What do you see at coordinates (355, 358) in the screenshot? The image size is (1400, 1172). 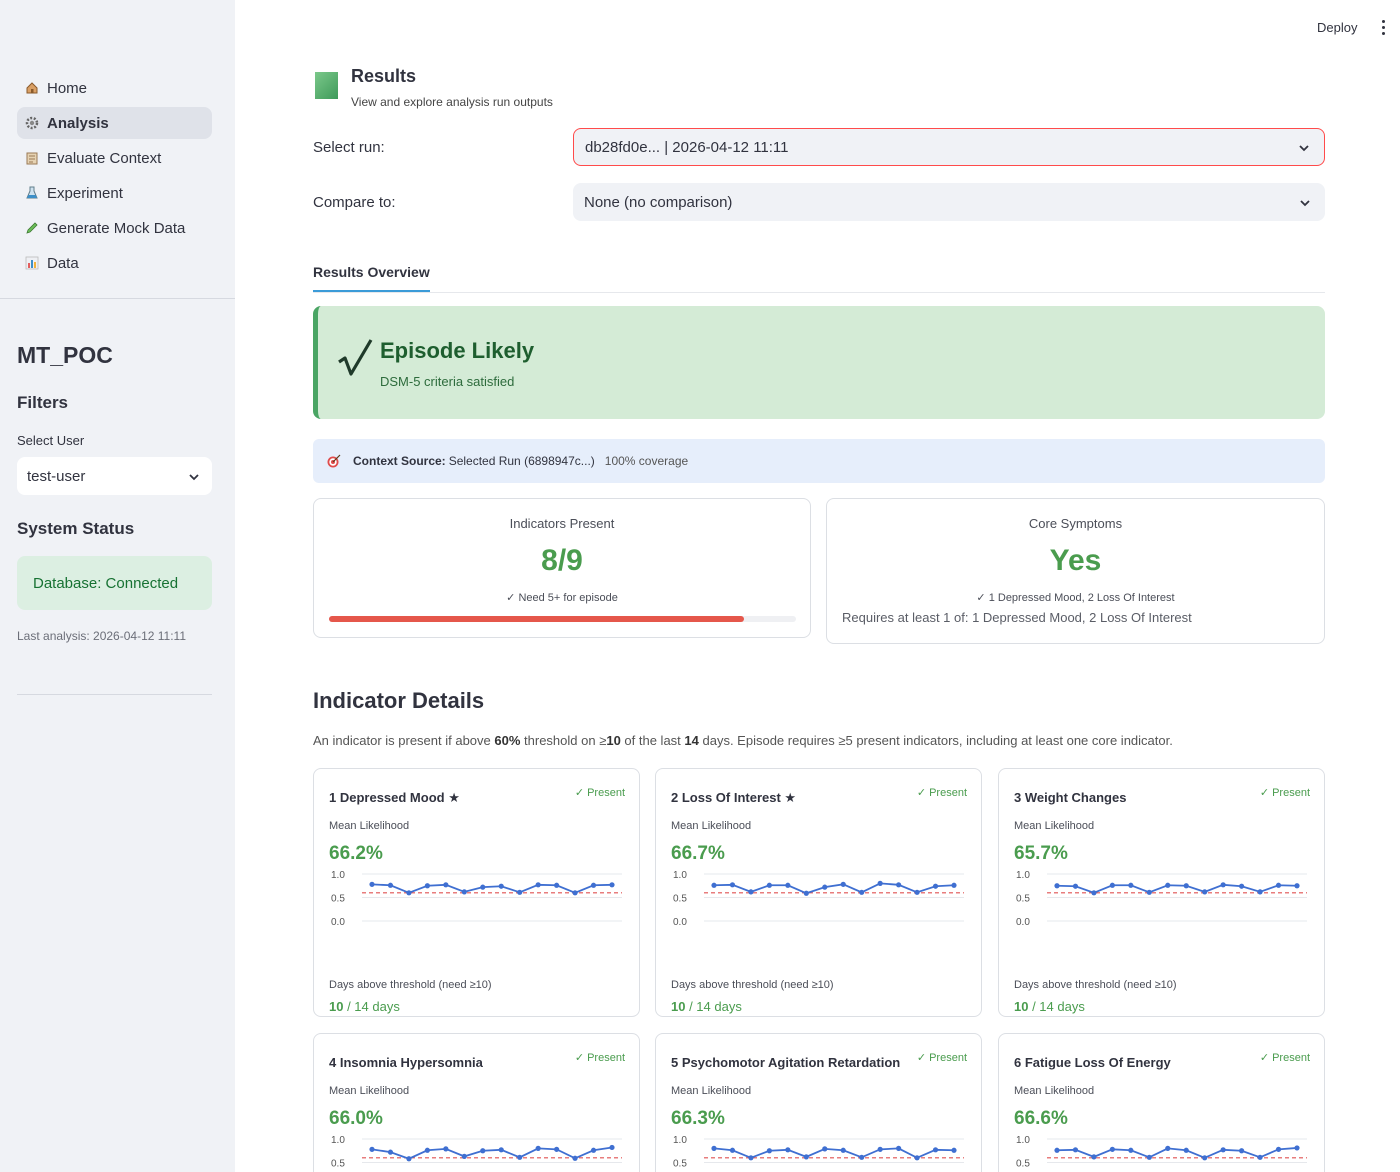 I see `checkmark-icon` at bounding box center [355, 358].